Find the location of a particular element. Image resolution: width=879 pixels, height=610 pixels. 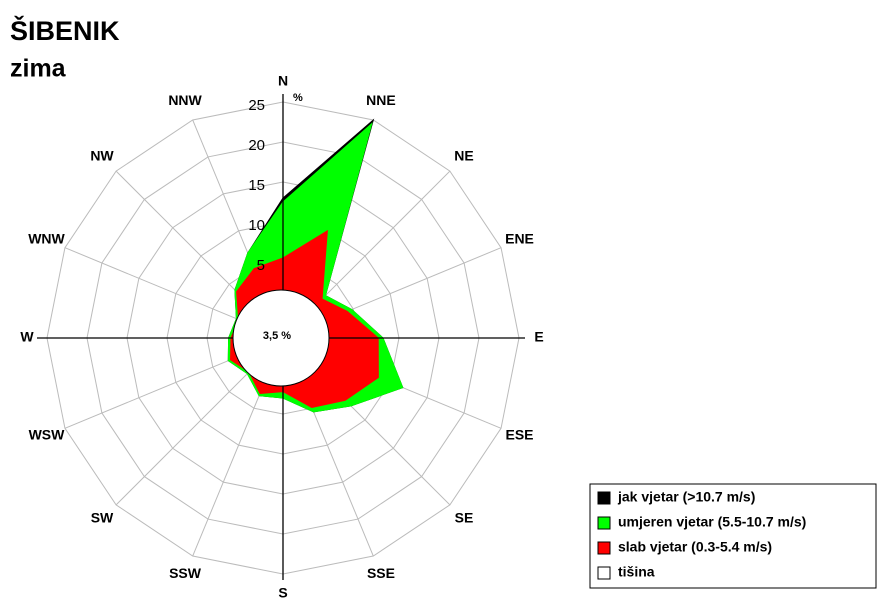

direction-label: NNW is located at coordinates (185, 100).